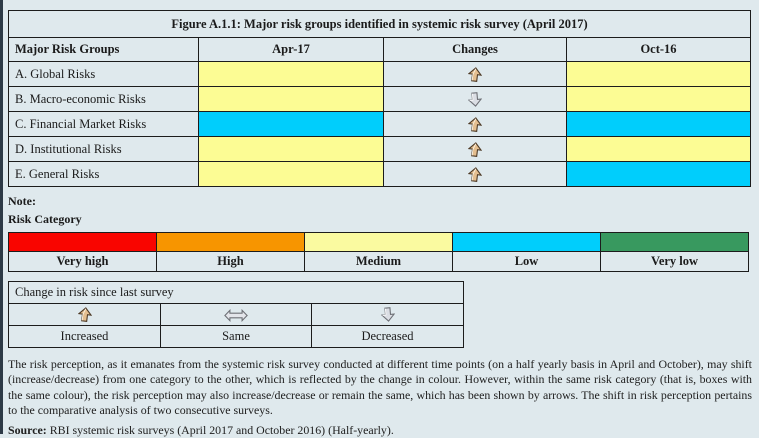  Describe the element at coordinates (22, 201) in the screenshot. I see `note-label: Note:` at that location.